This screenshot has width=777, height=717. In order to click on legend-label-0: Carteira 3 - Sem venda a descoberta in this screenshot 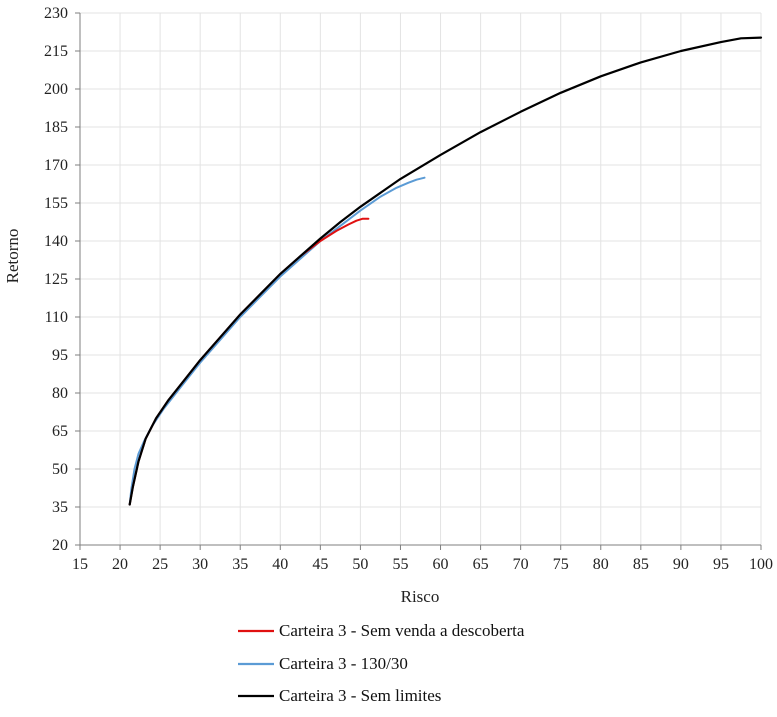, I will do `click(402, 630)`.